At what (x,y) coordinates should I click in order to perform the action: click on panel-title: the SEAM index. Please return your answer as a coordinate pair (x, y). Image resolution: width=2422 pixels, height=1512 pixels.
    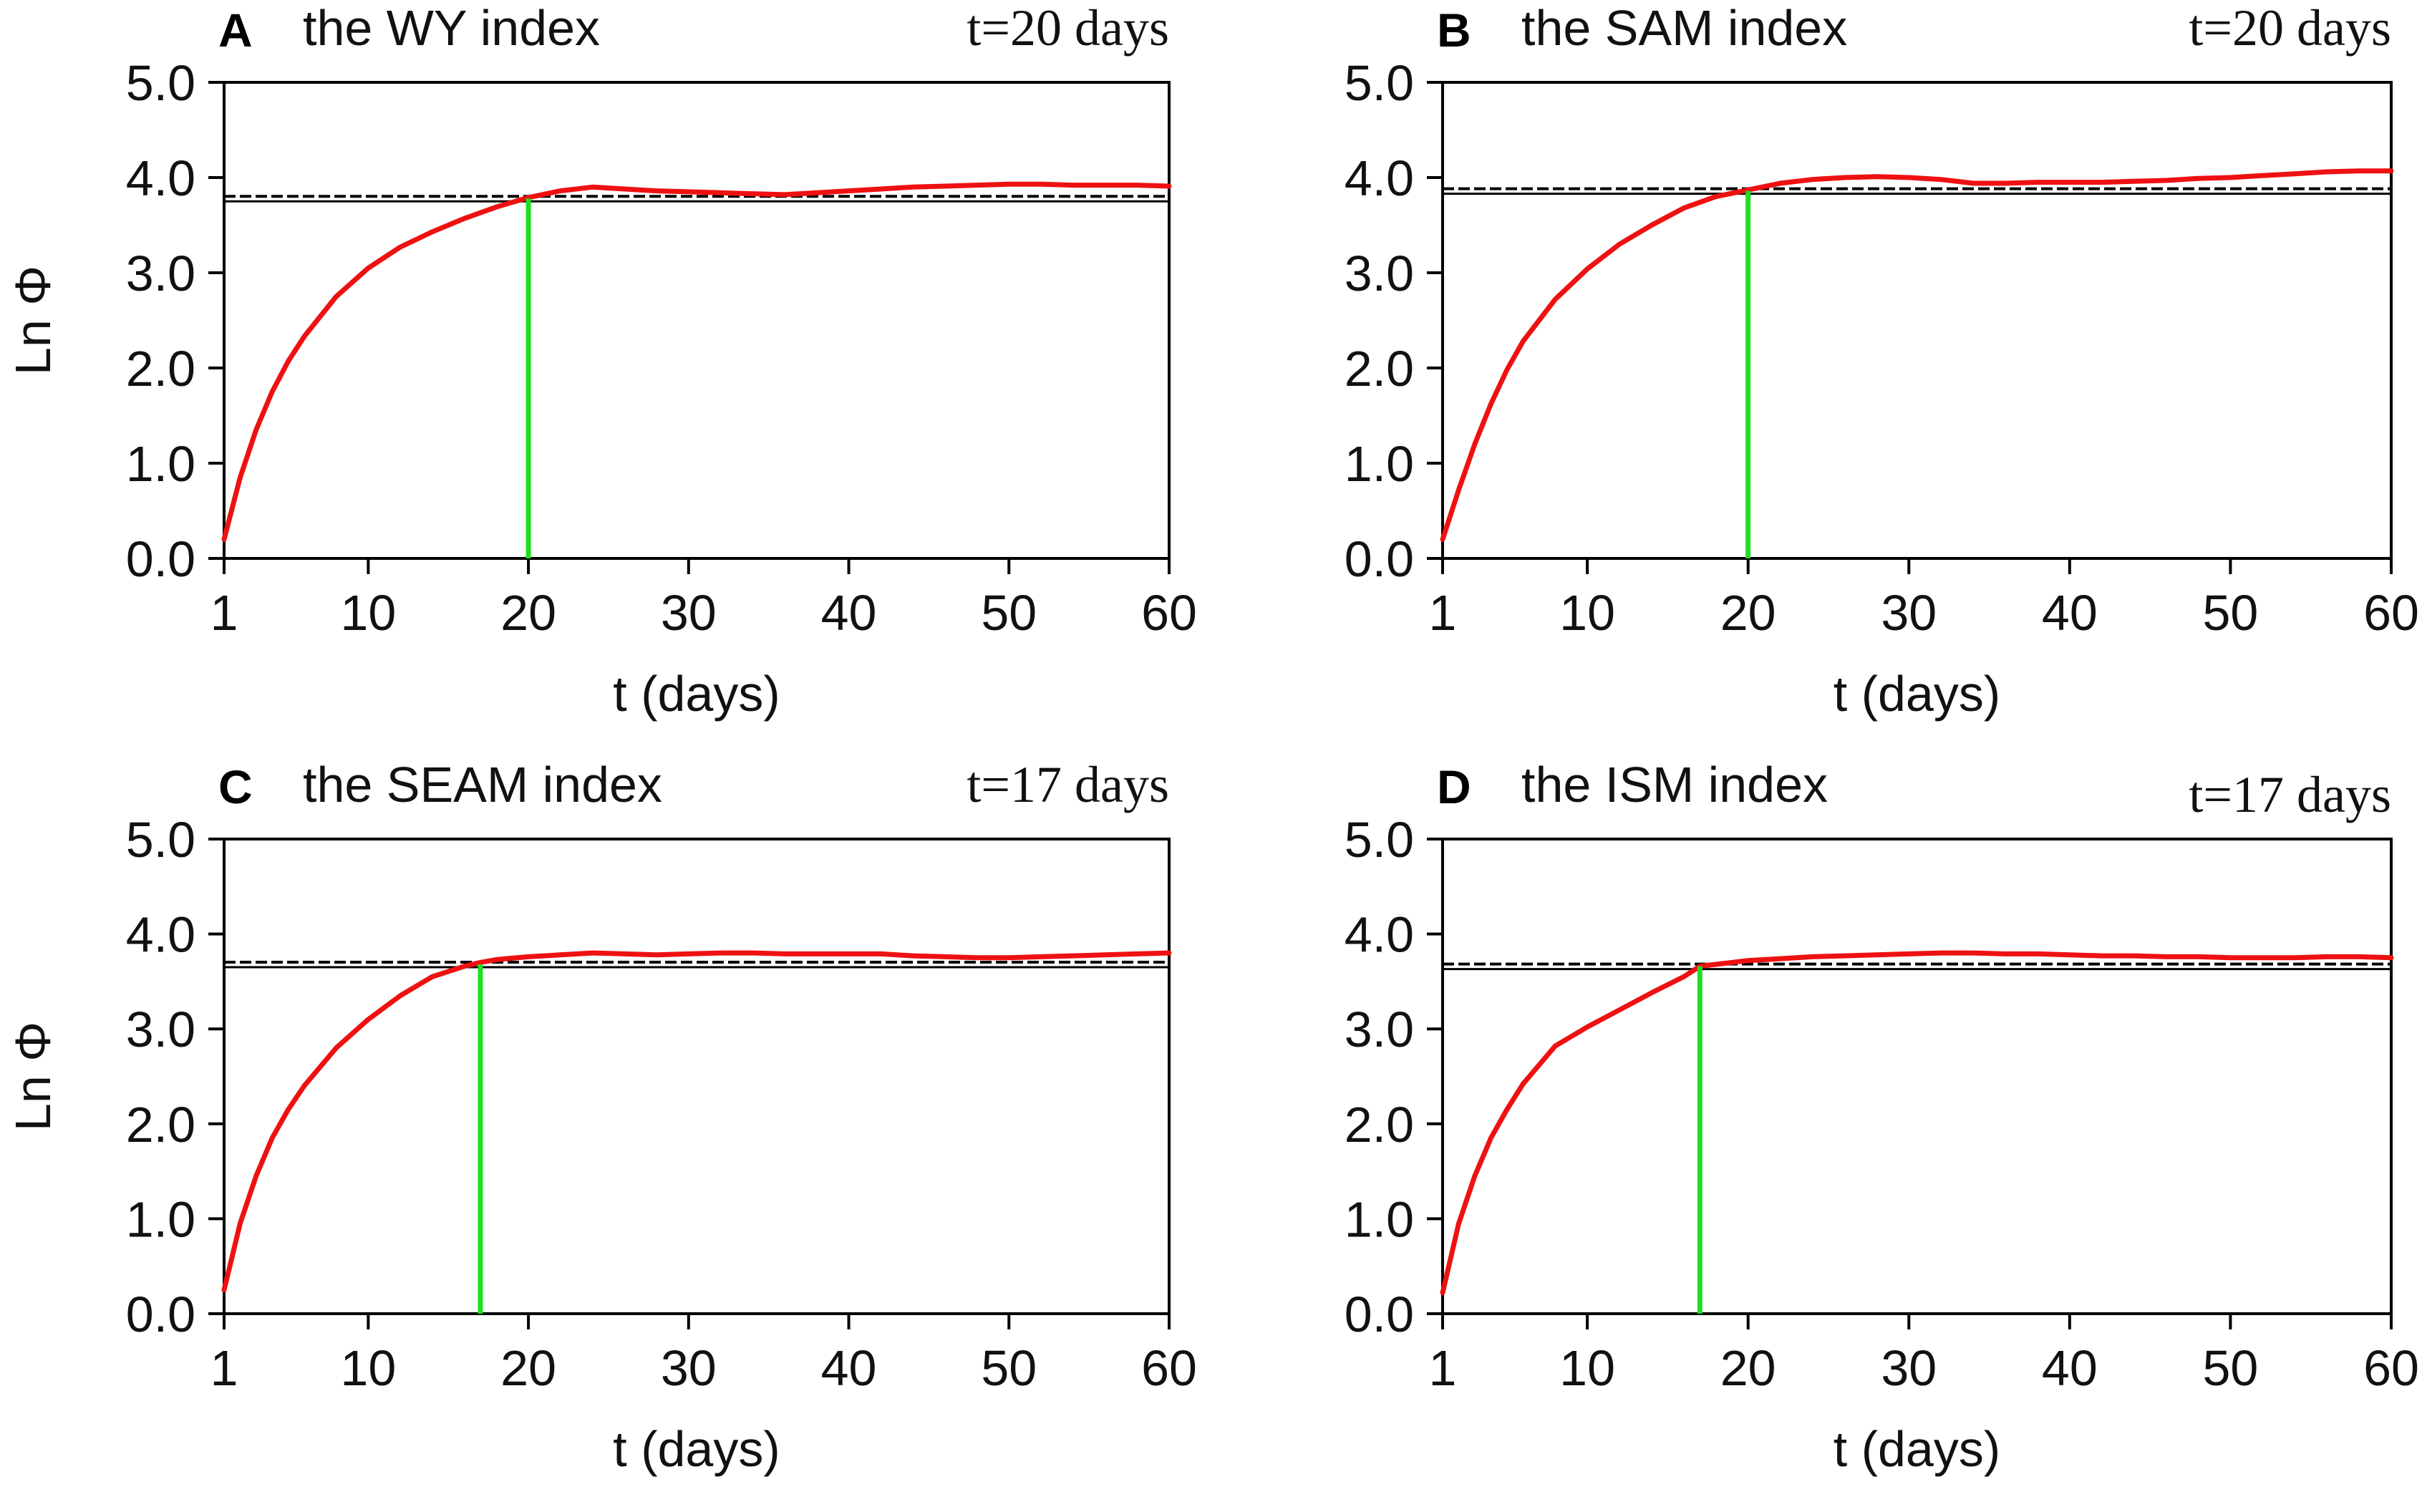
    Looking at the image, I should click on (483, 785).